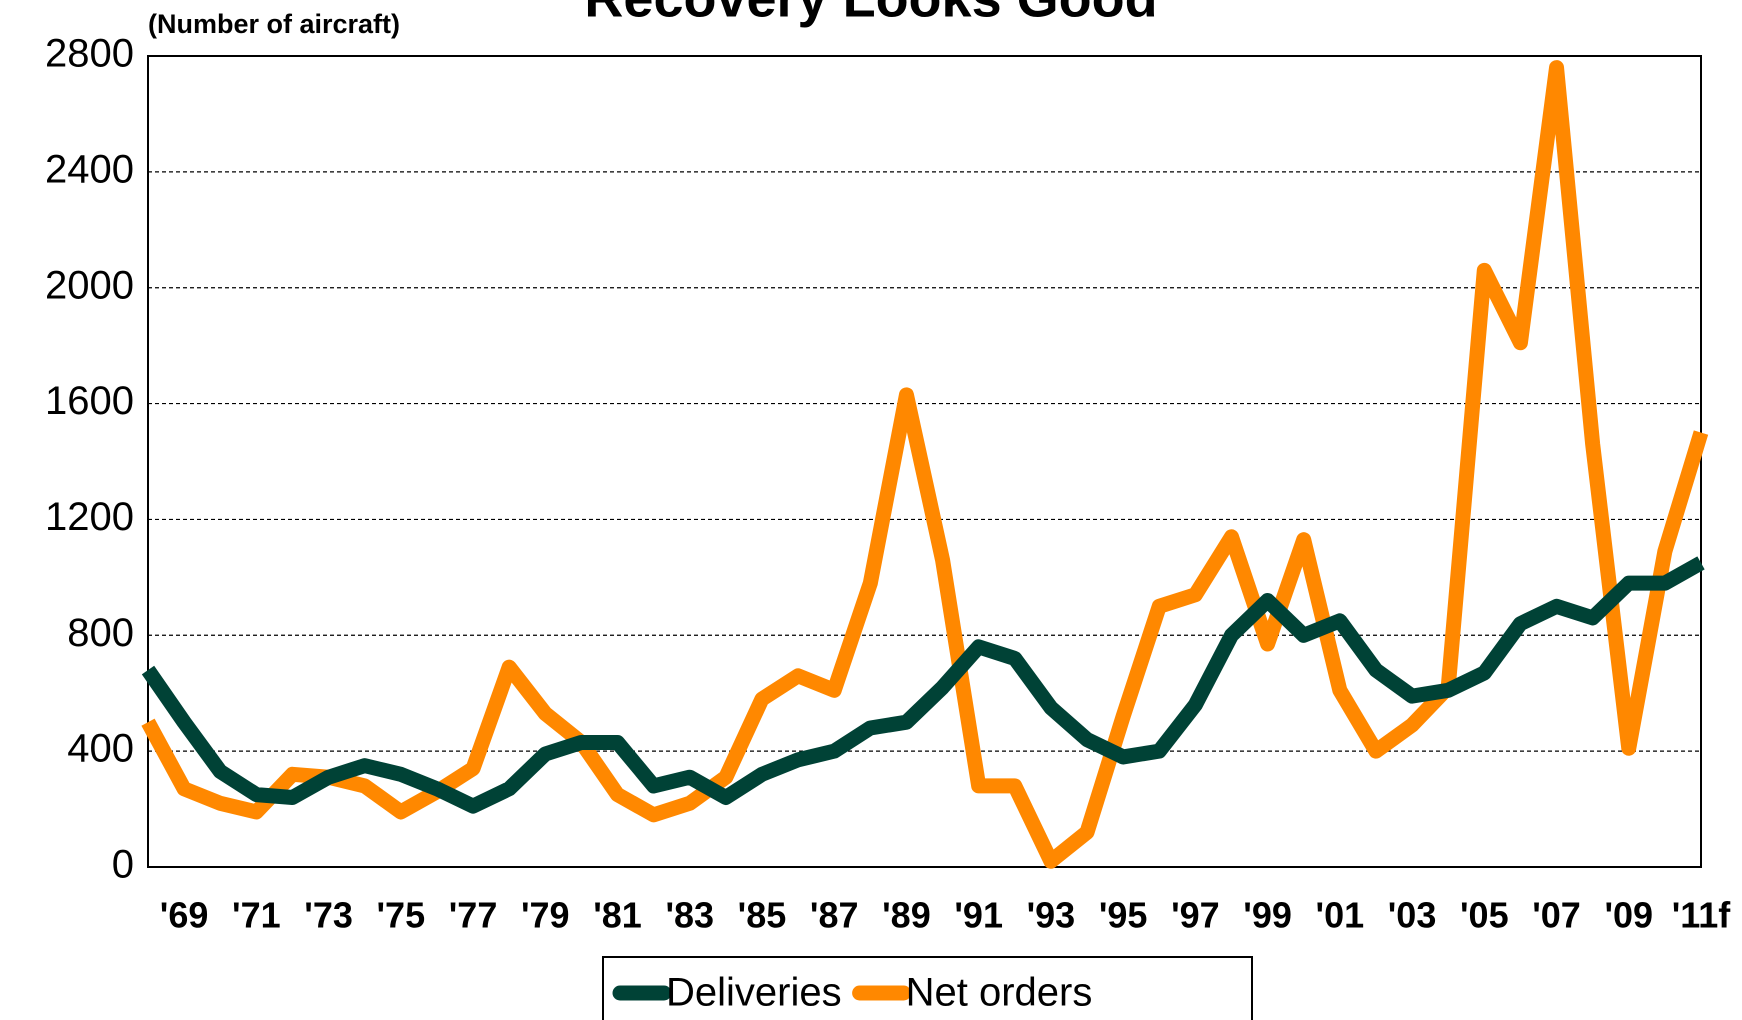 This screenshot has width=1742, height=1020. What do you see at coordinates (1340, 915) in the screenshot?
I see `x-tick-label: '01` at bounding box center [1340, 915].